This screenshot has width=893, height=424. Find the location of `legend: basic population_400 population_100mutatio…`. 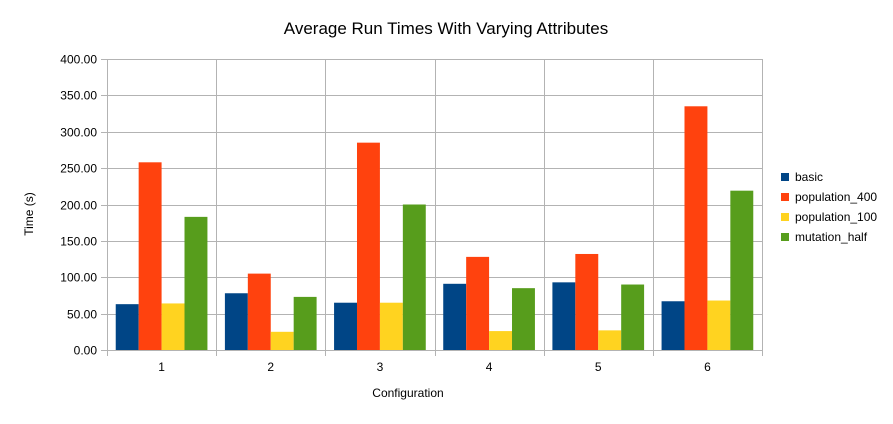

legend: basic population_400 population_100mutatio… is located at coordinates (829, 207).